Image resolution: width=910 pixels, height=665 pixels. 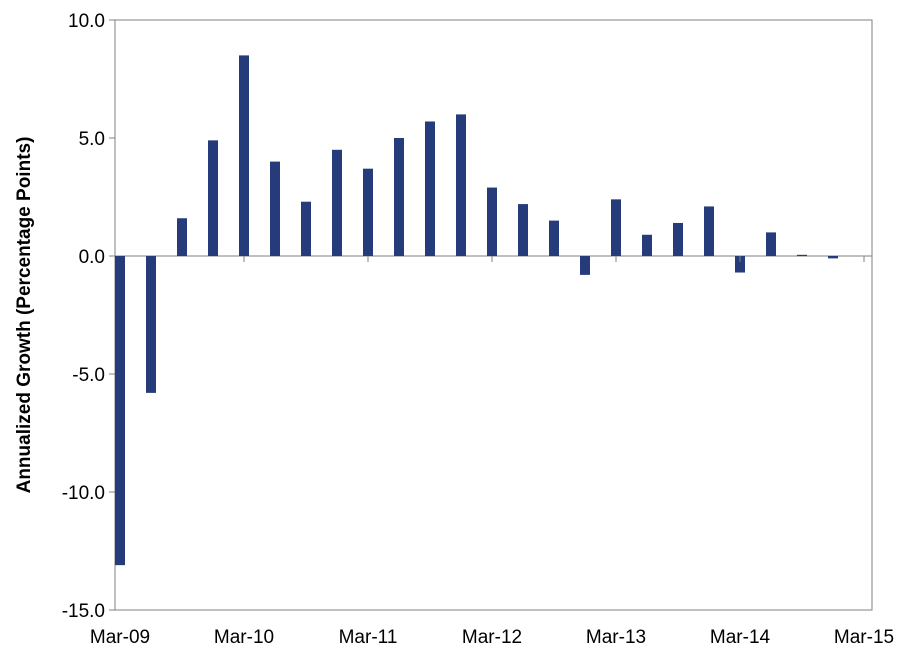 What do you see at coordinates (616, 637) in the screenshot?
I see `x-tick-label: Mar-13` at bounding box center [616, 637].